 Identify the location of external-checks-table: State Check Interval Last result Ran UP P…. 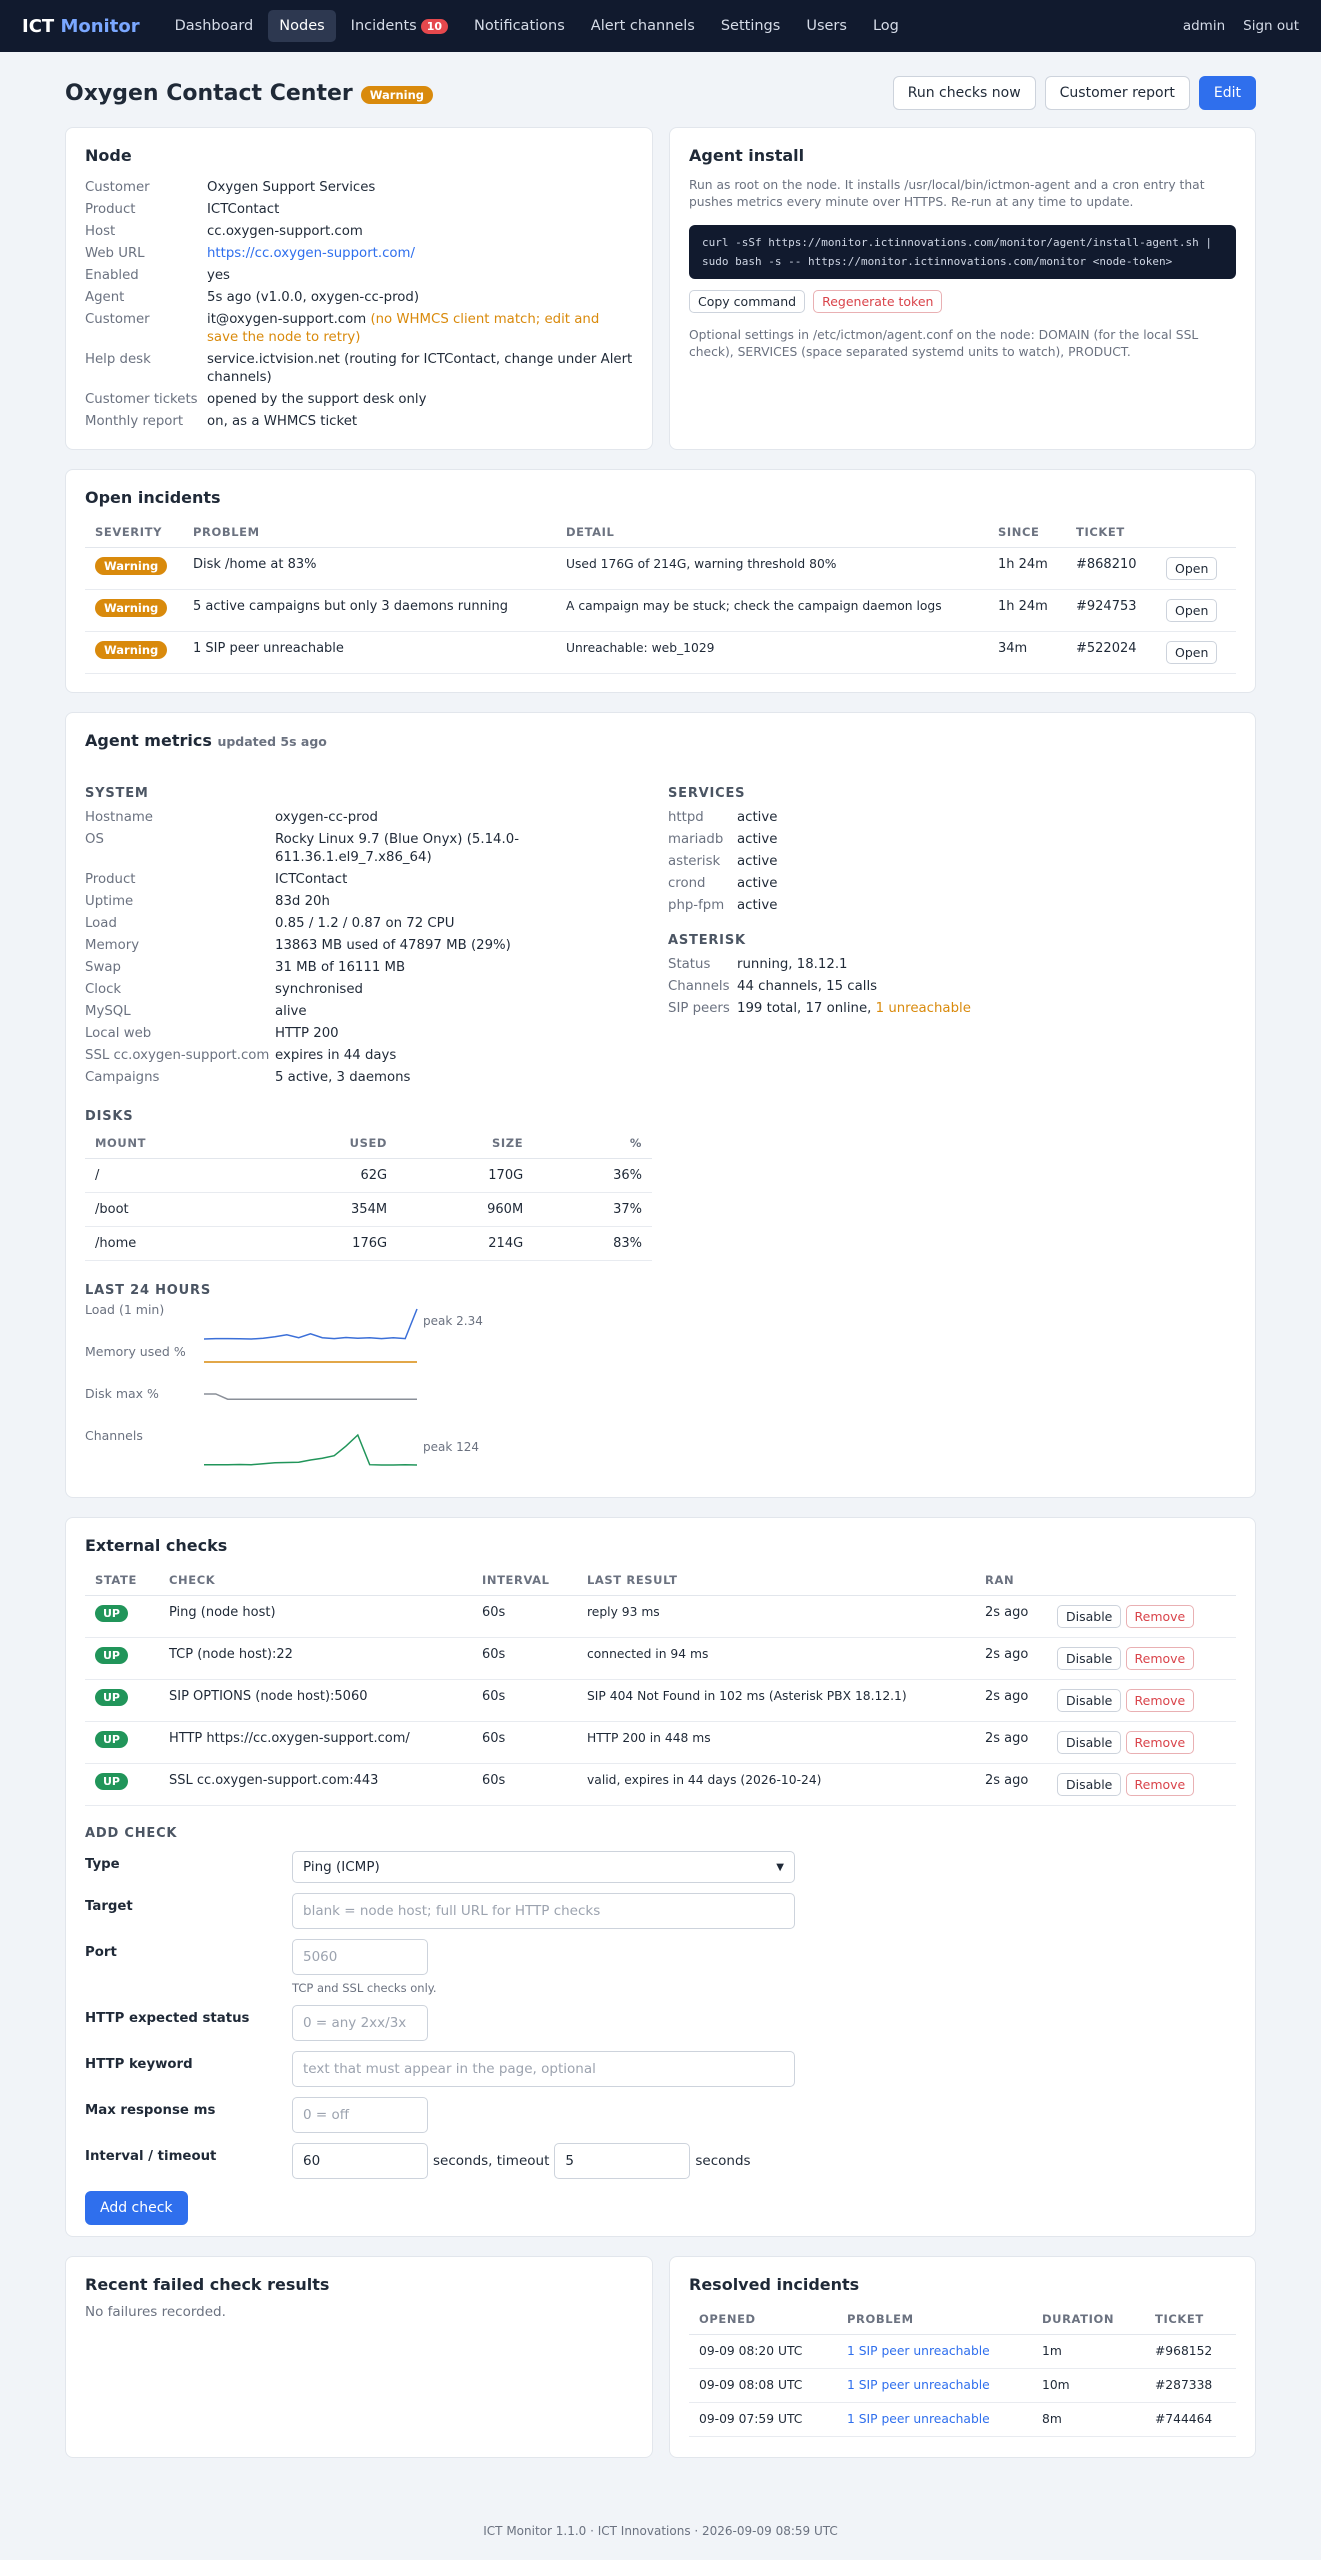
(660, 1685).